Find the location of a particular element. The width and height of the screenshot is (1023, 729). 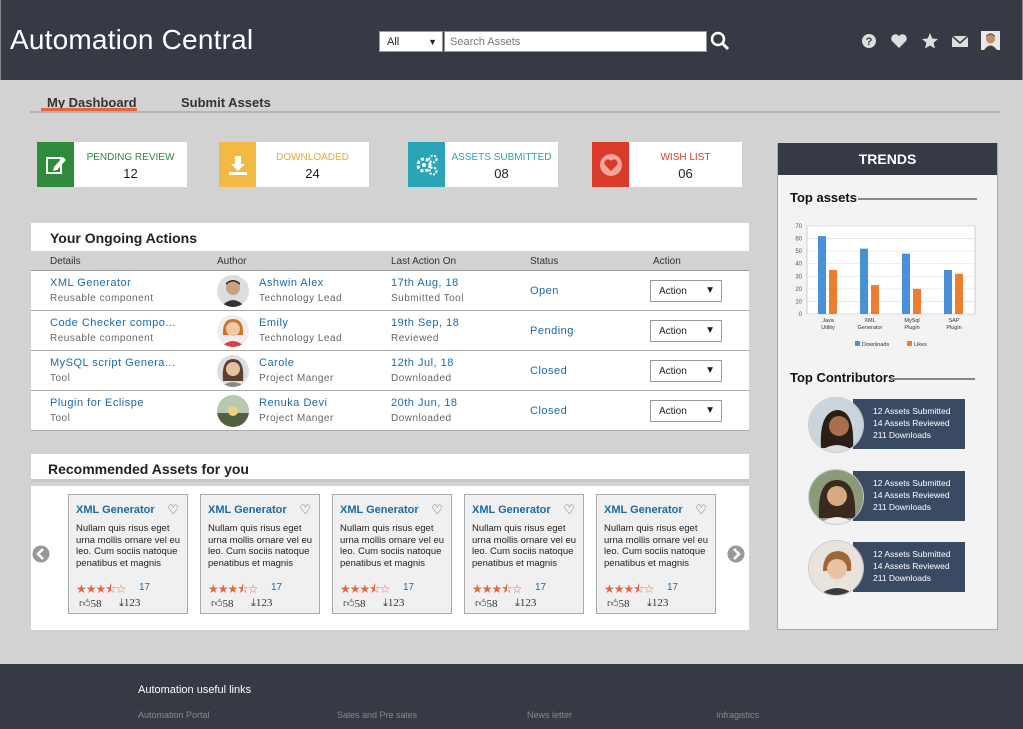

stat-value: 24 is located at coordinates (312, 173).